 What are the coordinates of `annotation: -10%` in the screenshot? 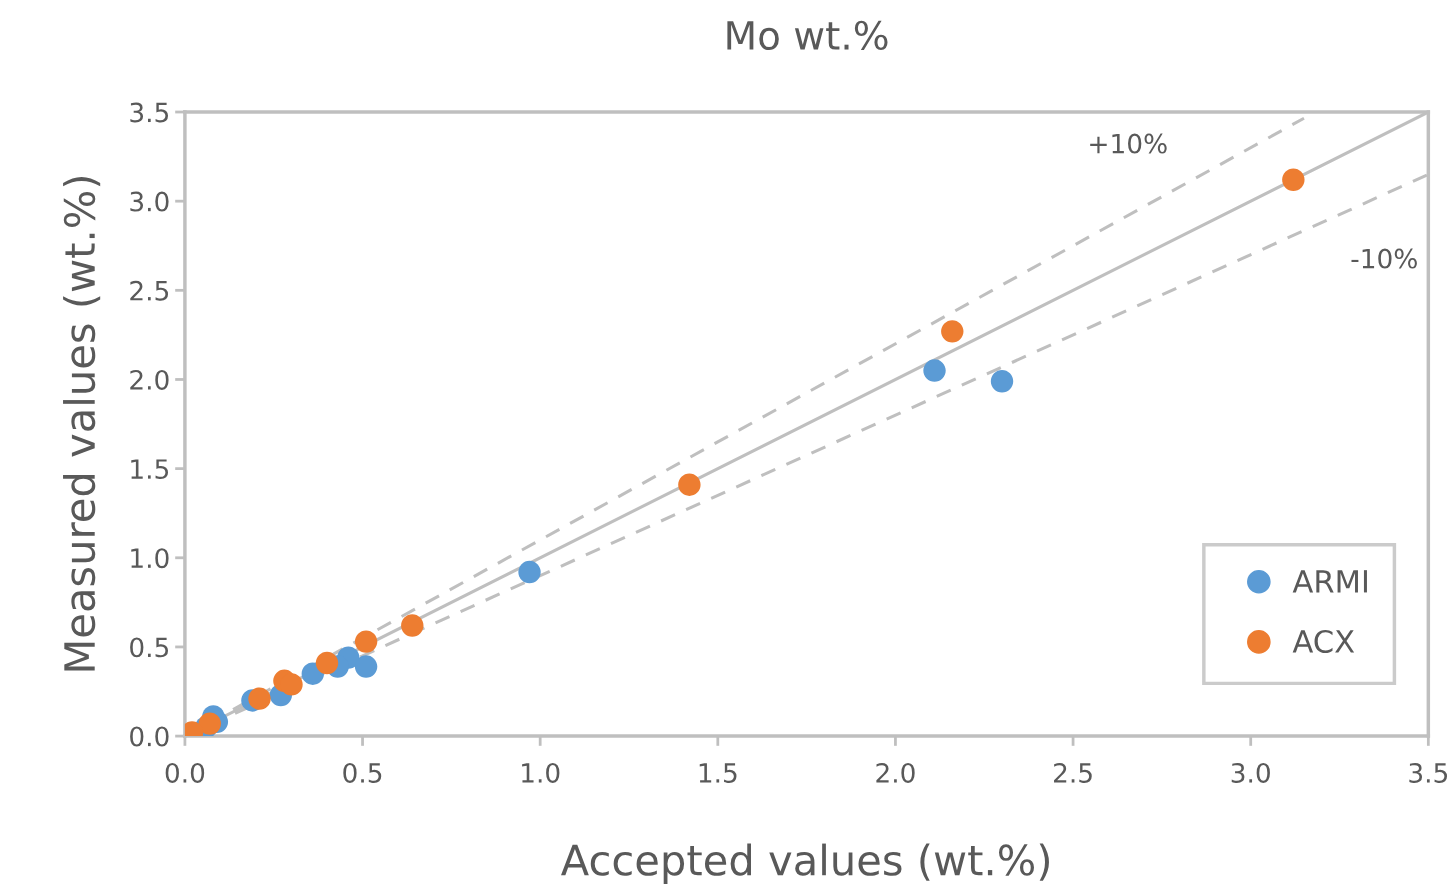 It's located at (1384, 258).